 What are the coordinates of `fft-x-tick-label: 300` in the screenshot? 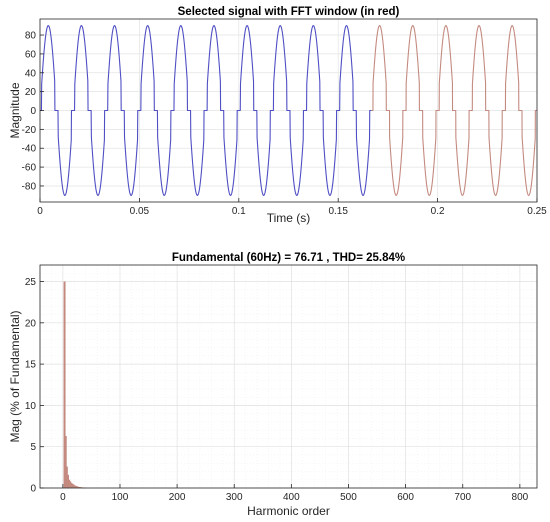 It's located at (234, 497).